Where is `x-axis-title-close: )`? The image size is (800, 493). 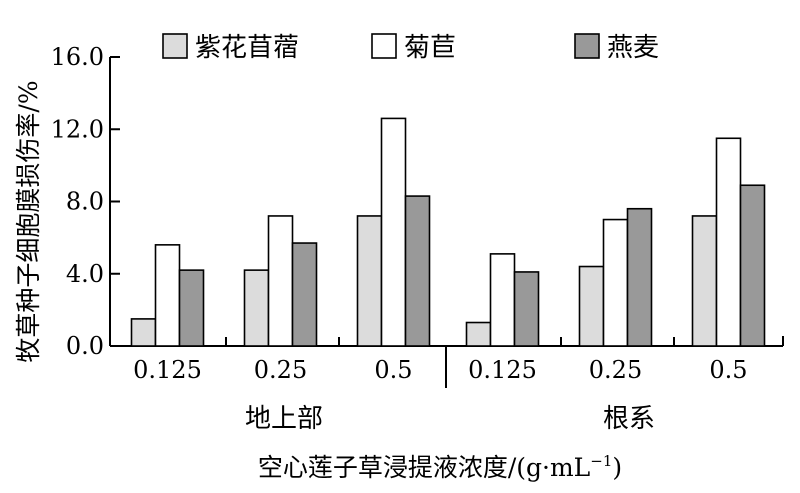
x-axis-title-close: ) is located at coordinates (617, 467).